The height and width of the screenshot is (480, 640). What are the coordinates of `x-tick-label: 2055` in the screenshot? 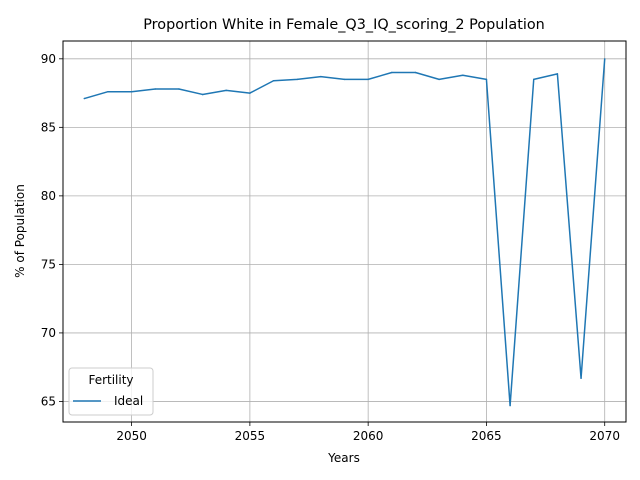 It's located at (250, 436).